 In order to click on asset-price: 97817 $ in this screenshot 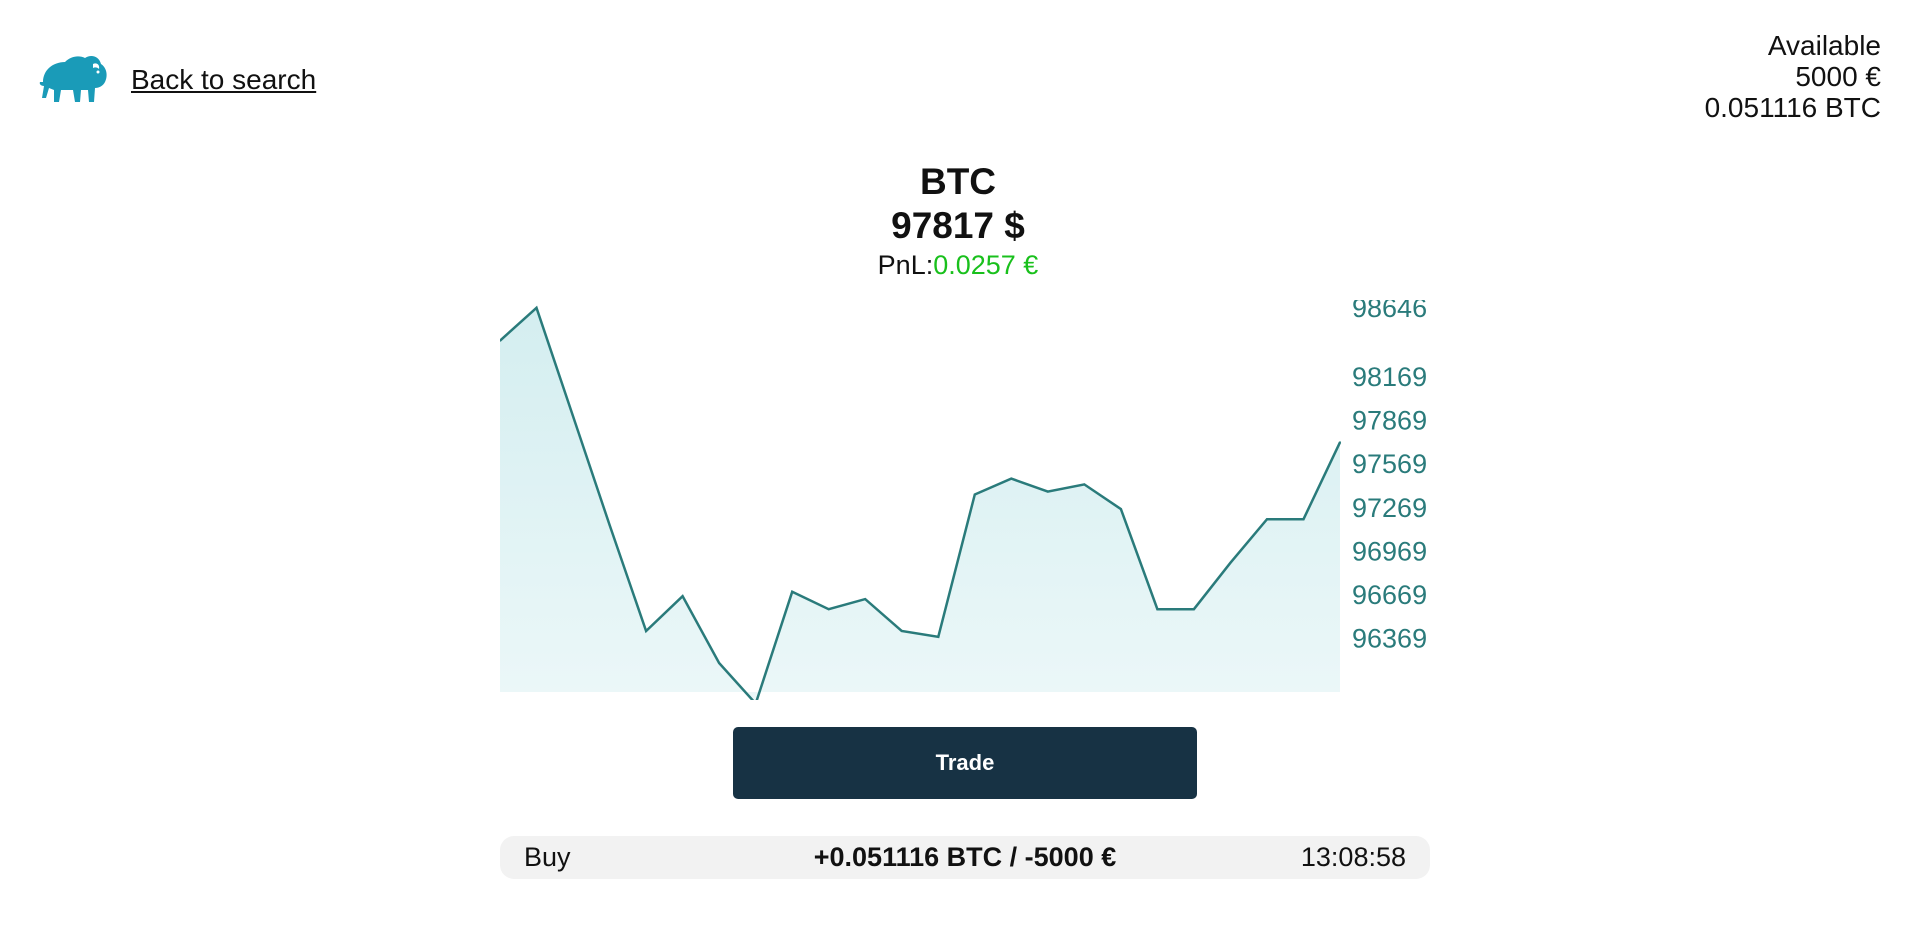, I will do `click(958, 225)`.